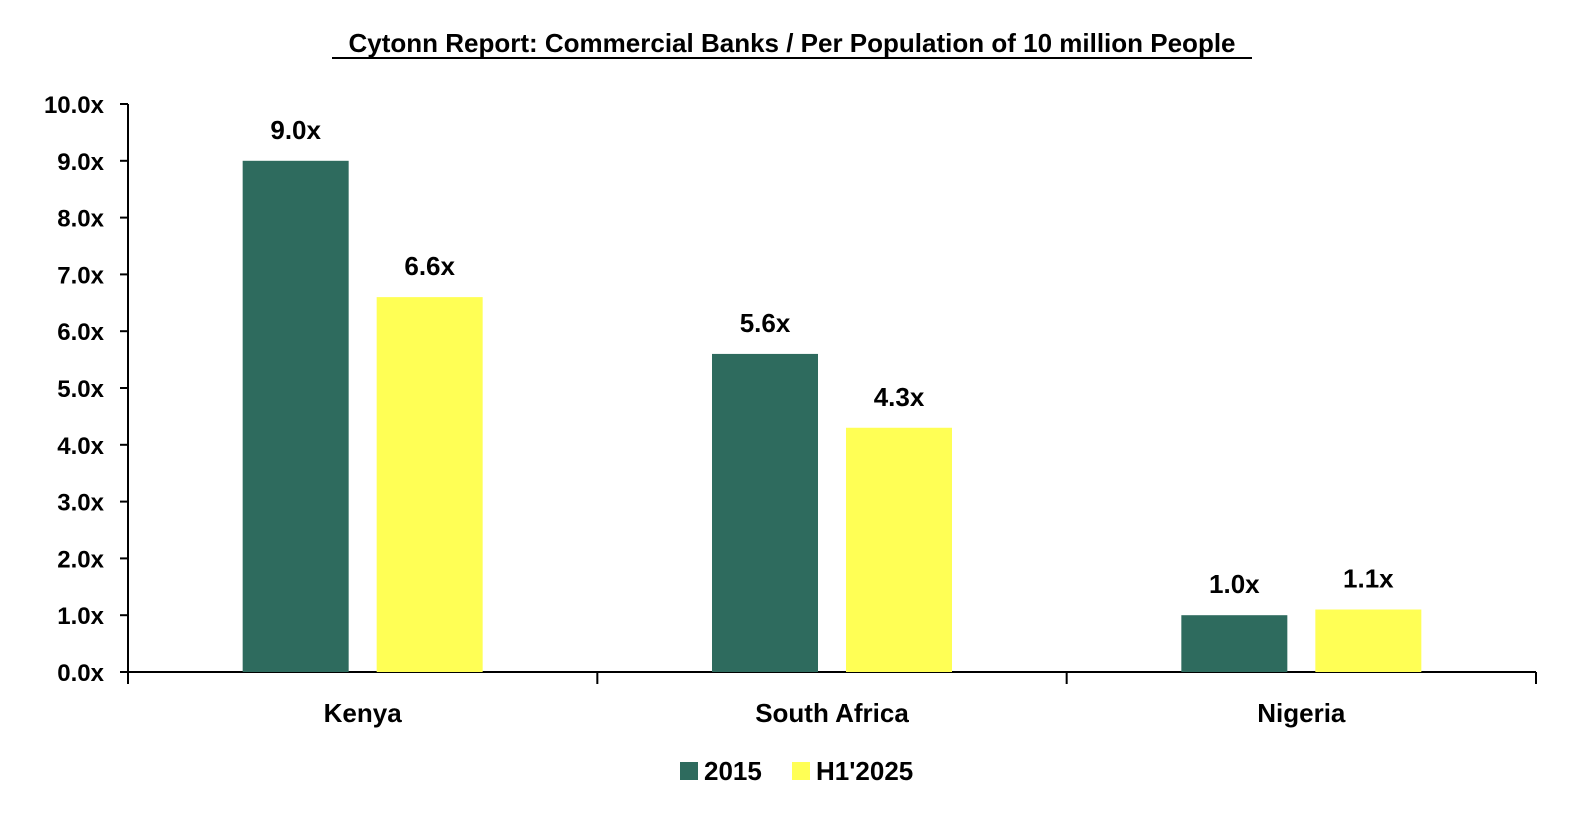 The image size is (1580, 824). Describe the element at coordinates (733, 771) in the screenshot. I see `legend-label: 2015` at that location.